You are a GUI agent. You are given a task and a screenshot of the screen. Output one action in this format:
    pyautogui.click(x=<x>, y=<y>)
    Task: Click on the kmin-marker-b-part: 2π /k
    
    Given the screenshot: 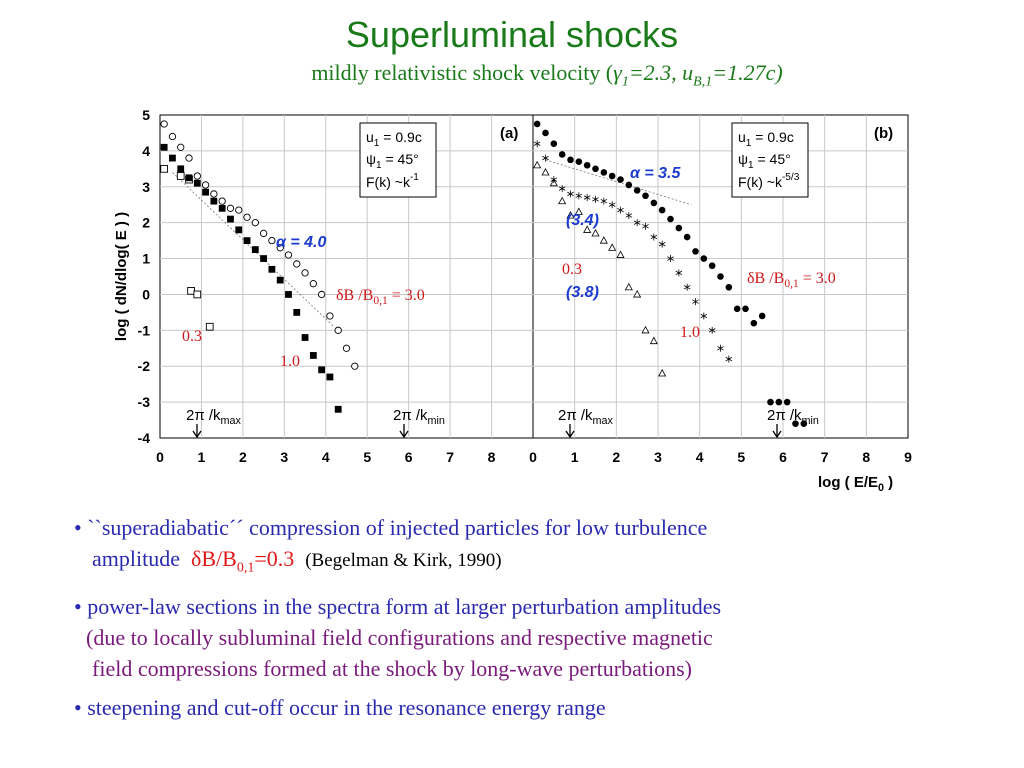 What is the action you would take?
    pyautogui.click(x=784, y=415)
    